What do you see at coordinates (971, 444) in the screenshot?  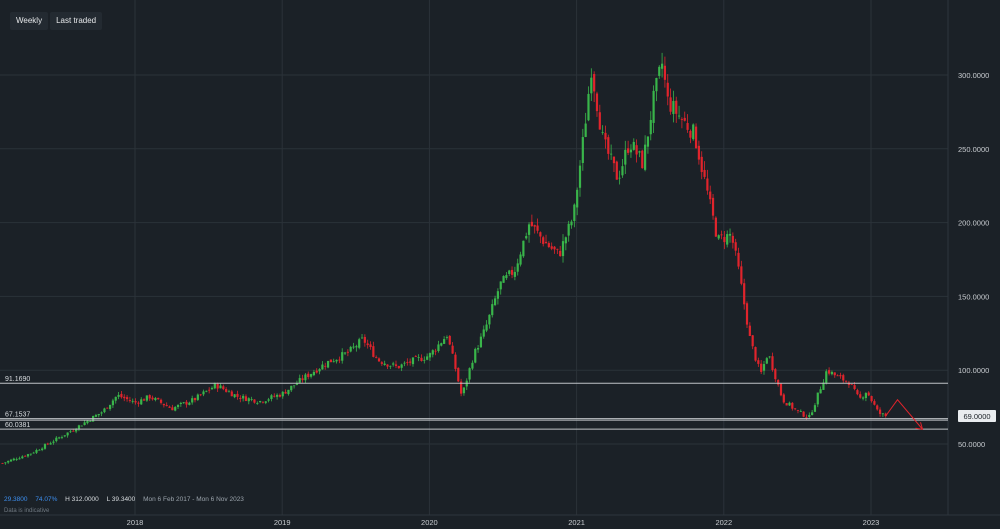 I see `y-tick-label: 50.0000` at bounding box center [971, 444].